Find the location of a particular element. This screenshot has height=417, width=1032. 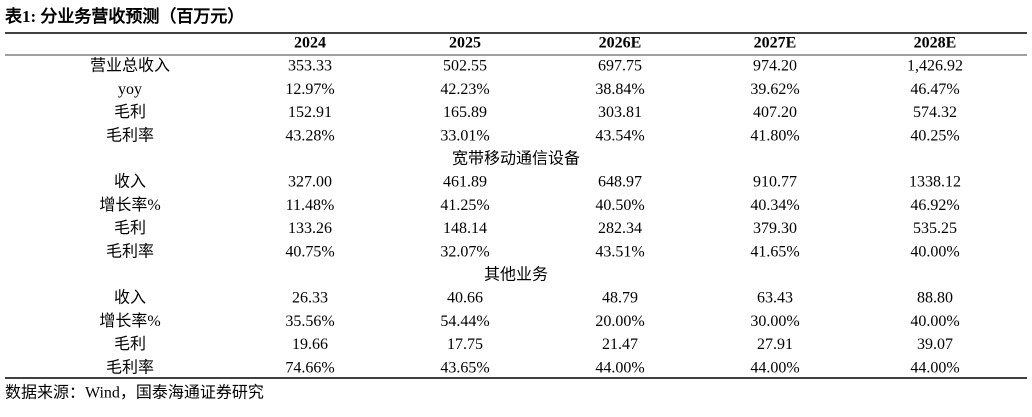

column-header: 2028E is located at coordinates (935, 43).